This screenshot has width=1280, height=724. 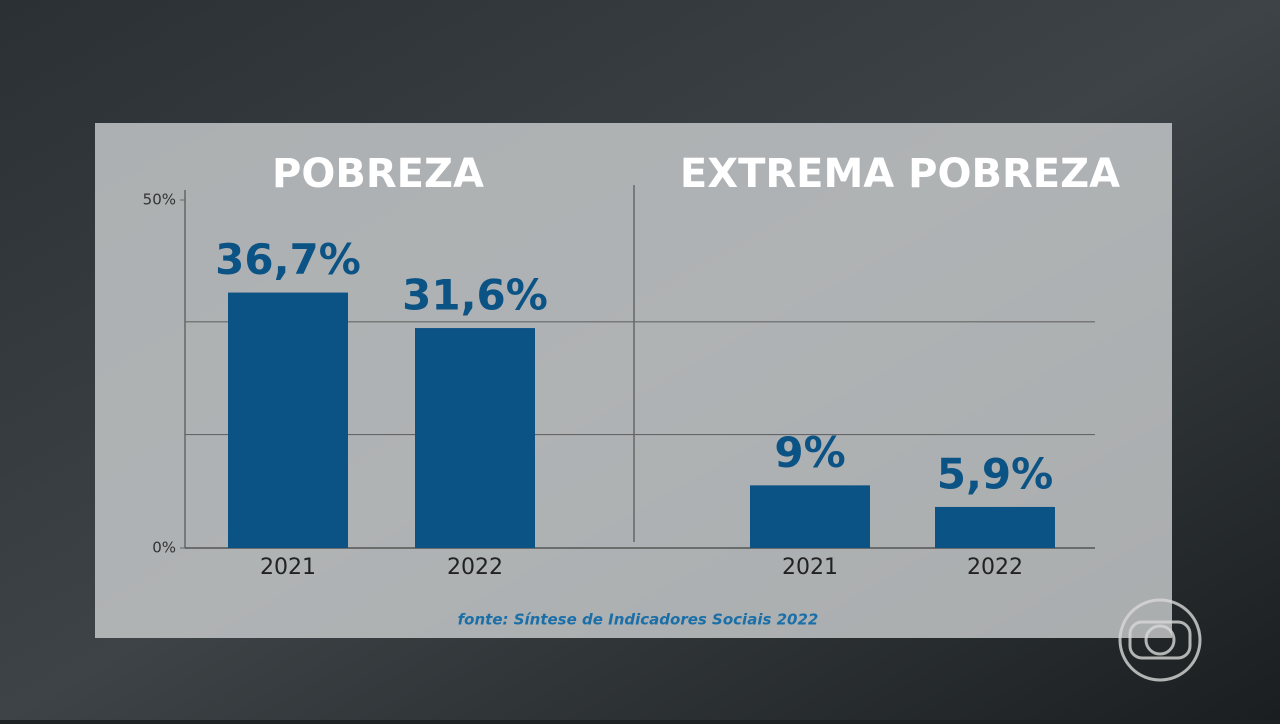 I want to click on logo, so click(x=1160, y=640).